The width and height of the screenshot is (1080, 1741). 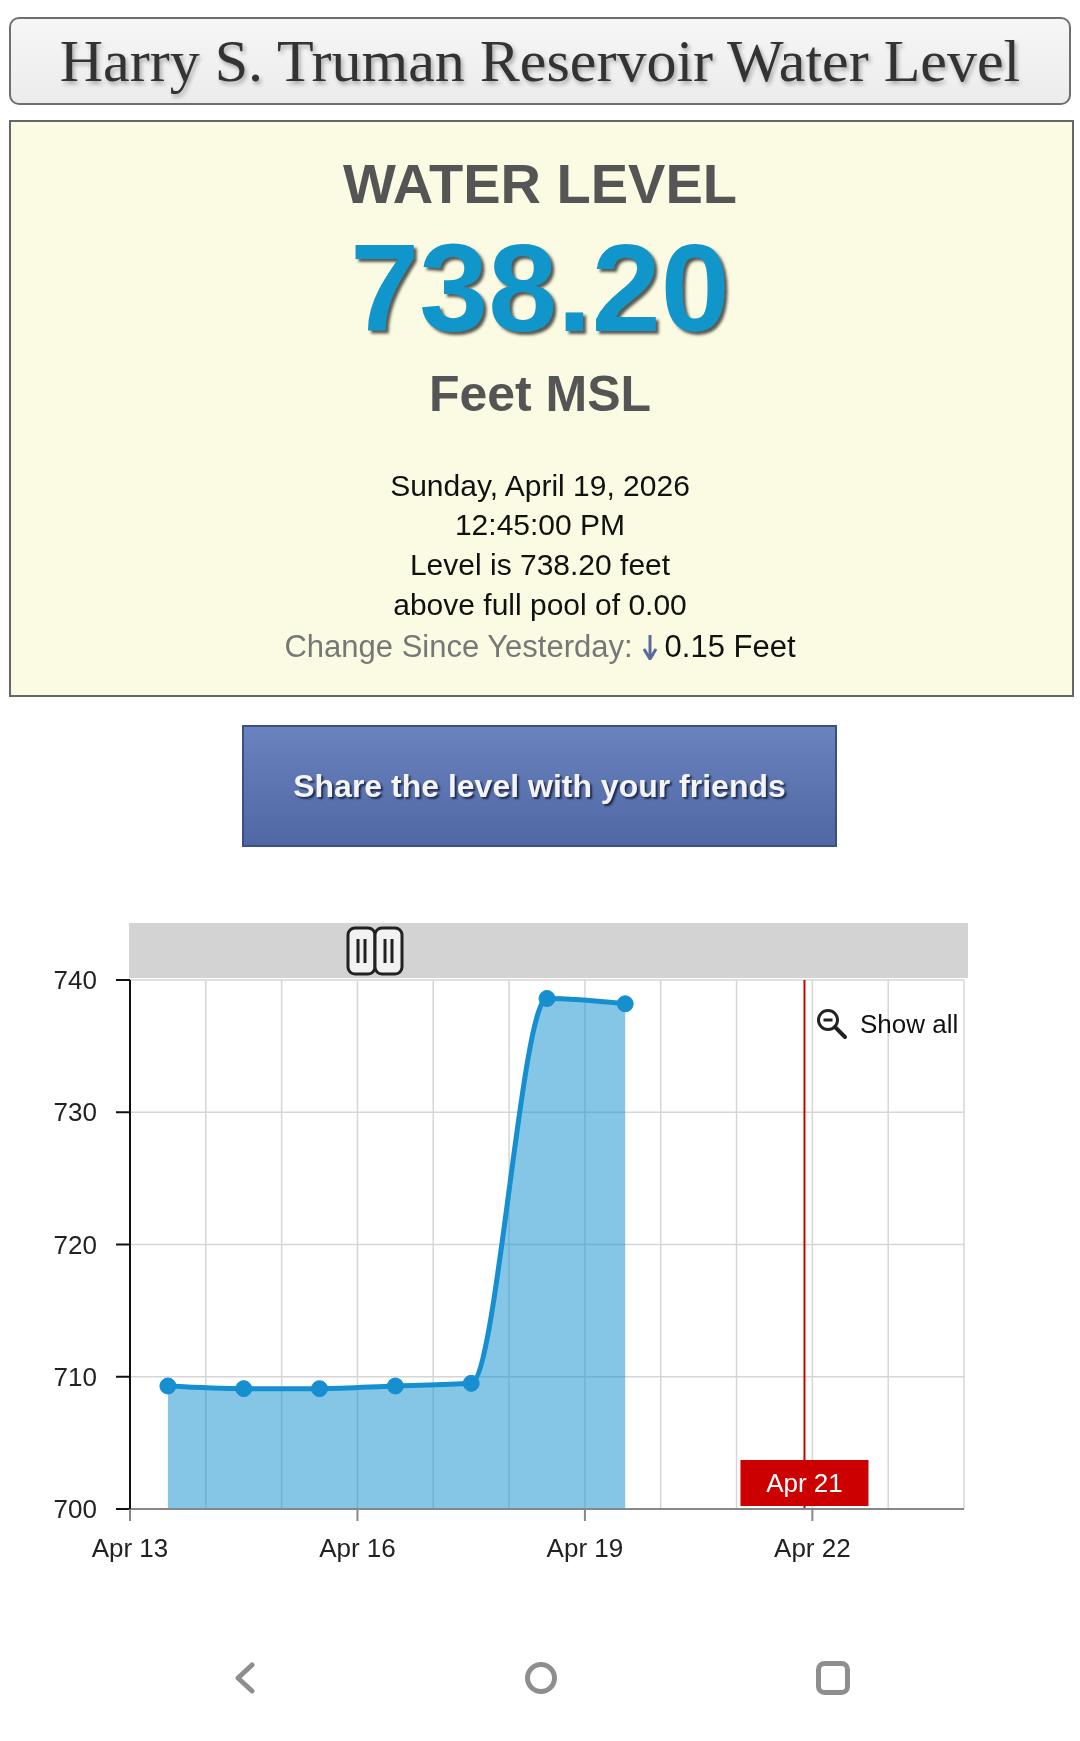 I want to click on y-tick-label: 730, so click(x=75, y=1112).